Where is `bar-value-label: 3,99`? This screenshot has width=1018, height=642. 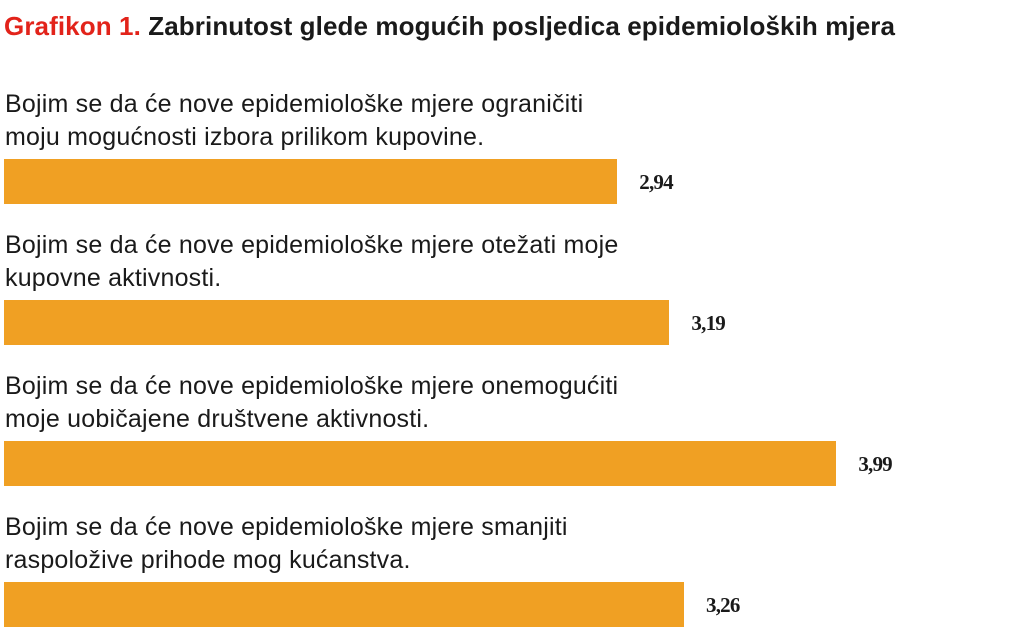 bar-value-label: 3,99 is located at coordinates (875, 464).